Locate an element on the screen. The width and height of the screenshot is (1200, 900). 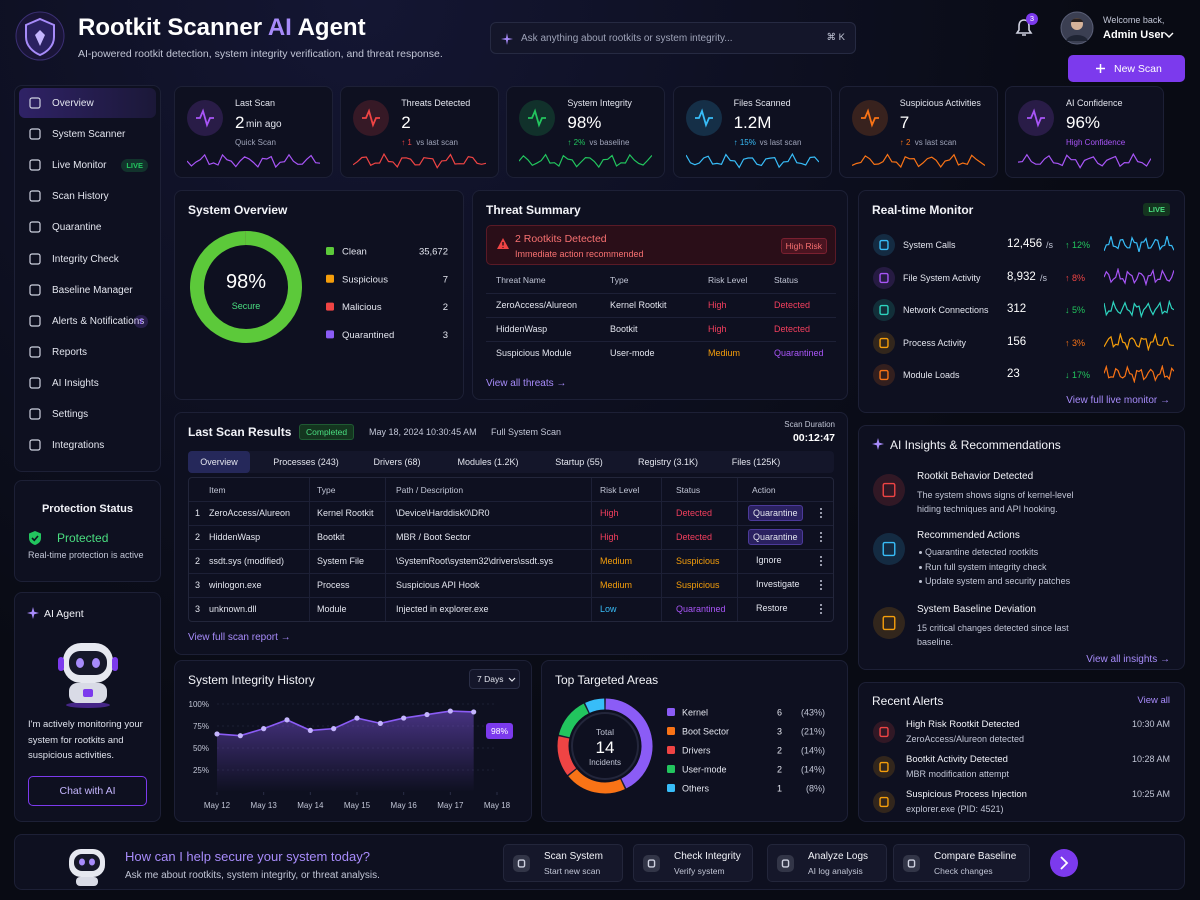
view-link: View full live monitor → is located at coordinates (1118, 400).